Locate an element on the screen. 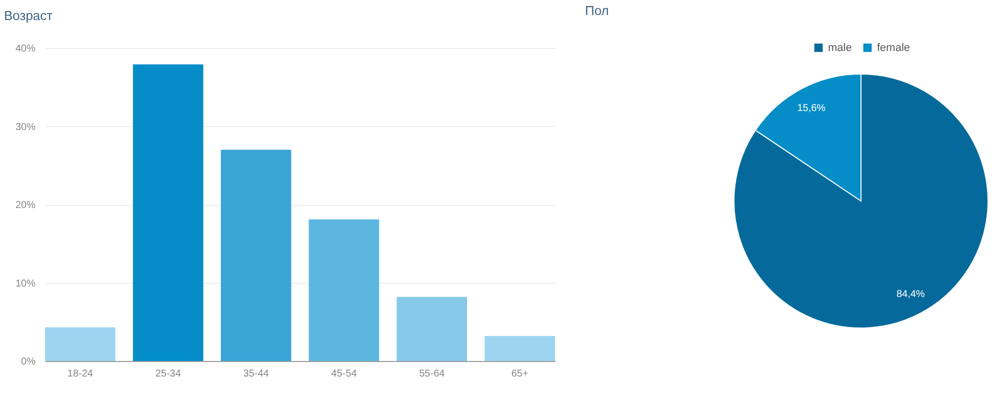 This screenshot has height=405, width=1000. legend-label: female is located at coordinates (893, 48).